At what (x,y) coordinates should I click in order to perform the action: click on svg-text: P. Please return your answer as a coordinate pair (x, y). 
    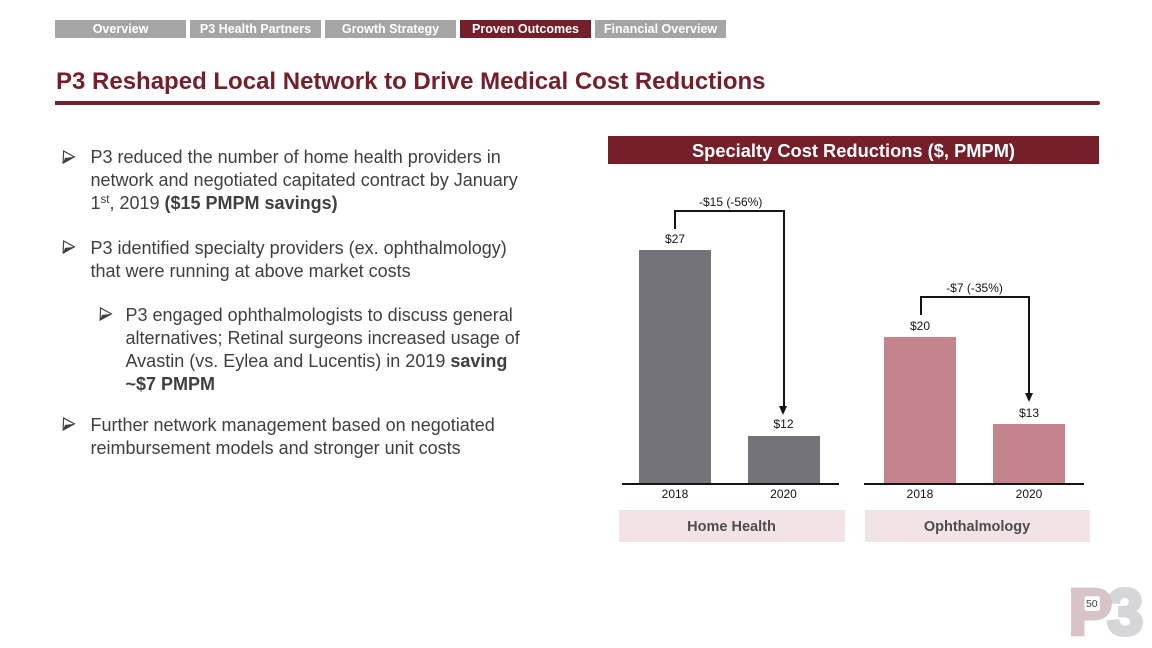
    Looking at the image, I should click on (1090, 613).